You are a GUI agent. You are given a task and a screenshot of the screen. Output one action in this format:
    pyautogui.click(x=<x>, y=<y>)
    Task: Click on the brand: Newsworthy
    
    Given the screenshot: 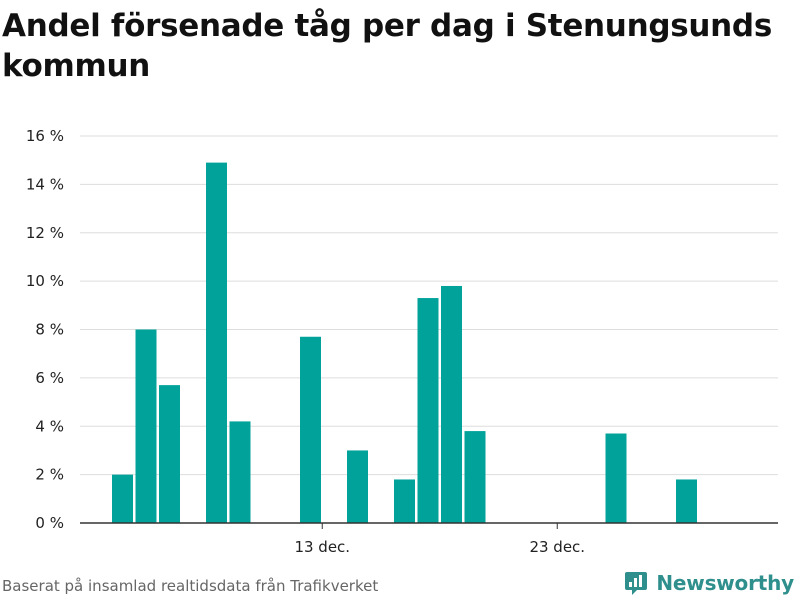 What is the action you would take?
    pyautogui.click(x=709, y=583)
    